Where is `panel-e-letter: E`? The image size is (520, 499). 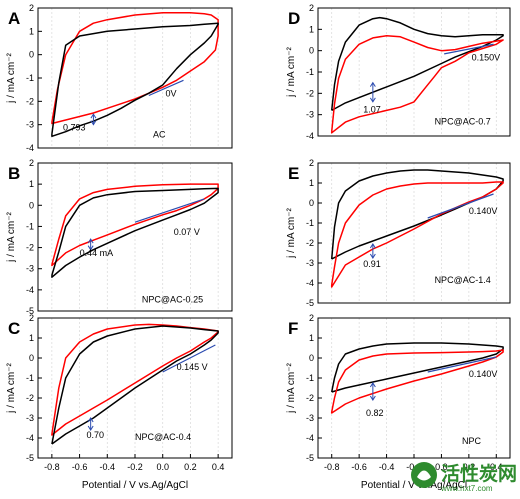
panel-e-letter: E is located at coordinates (293, 173).